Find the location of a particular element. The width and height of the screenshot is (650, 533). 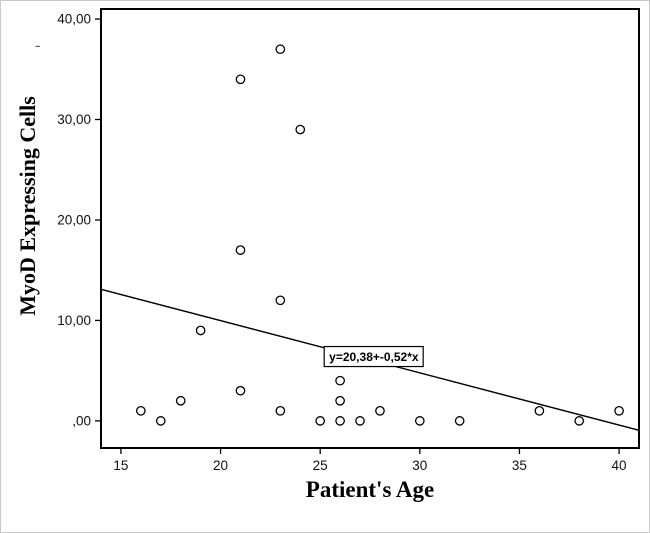

y-axis-title: MyoD Expressing Cells is located at coordinates (27, 206).